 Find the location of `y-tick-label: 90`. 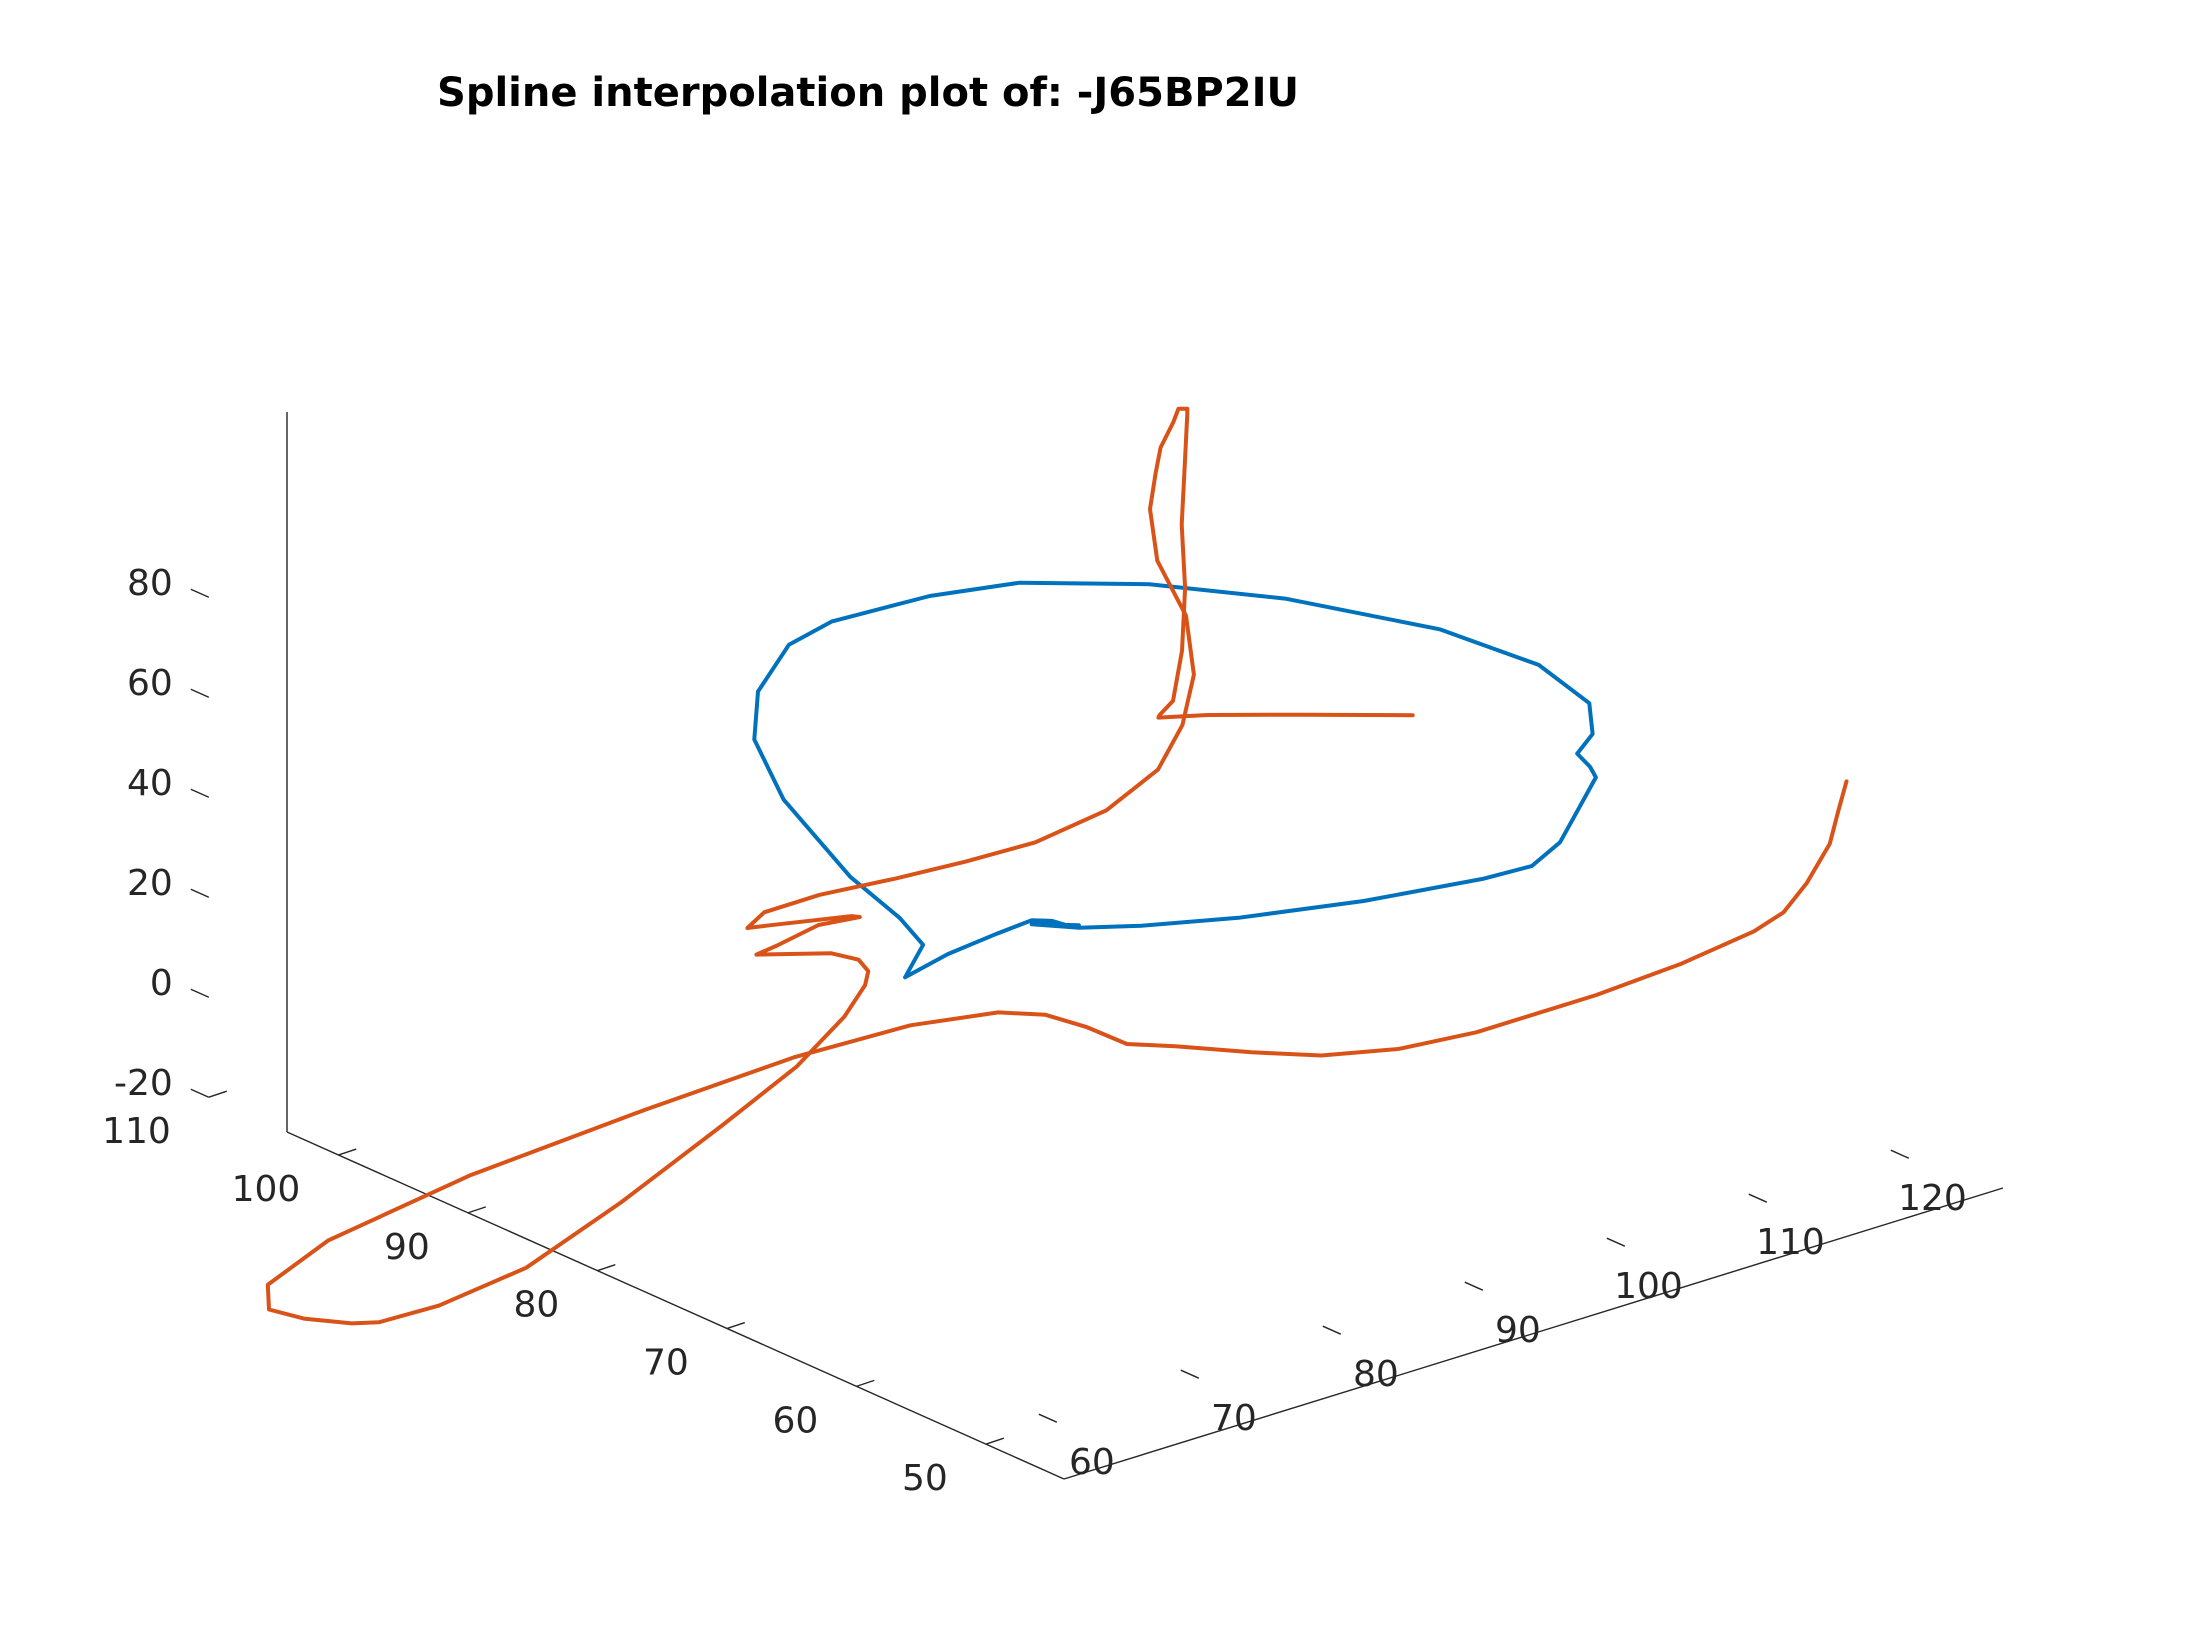

y-tick-label: 90 is located at coordinates (407, 1247).